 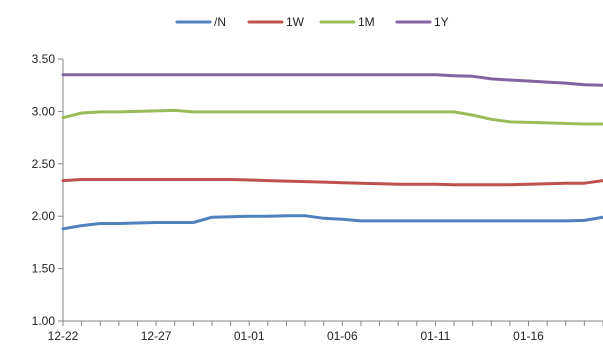 I want to click on legend-label-1: 1W, so click(x=295, y=22).